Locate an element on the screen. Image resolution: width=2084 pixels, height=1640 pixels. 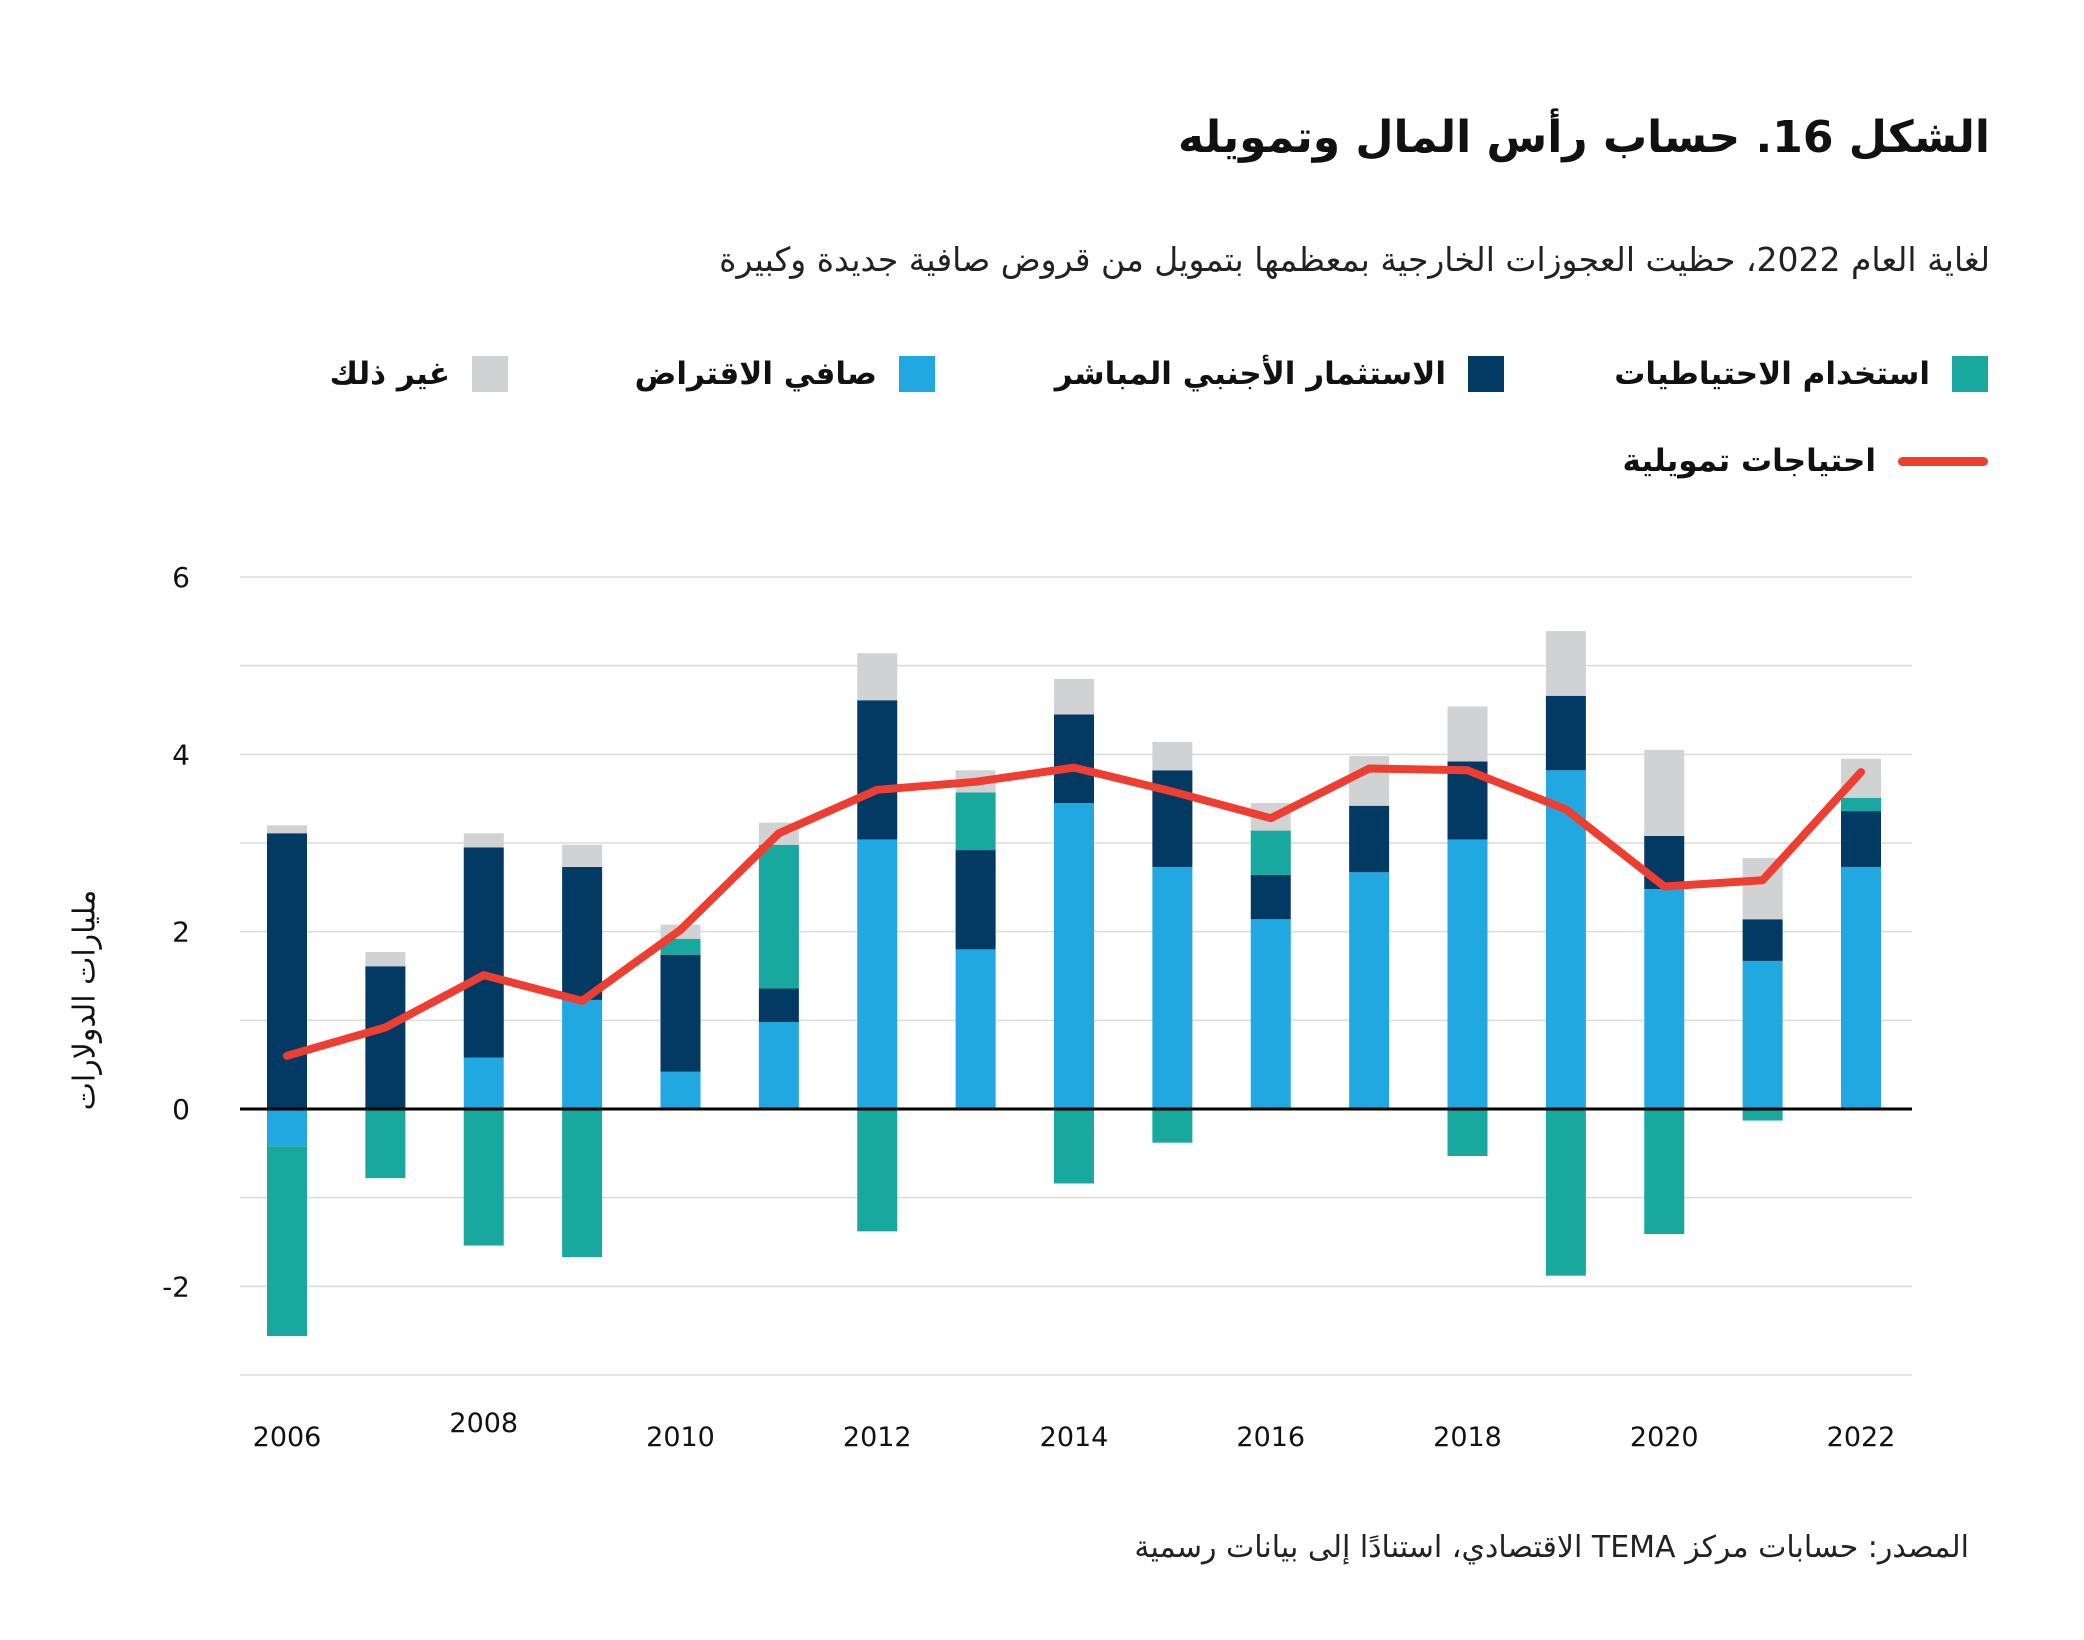
x-tick-label: 2008 is located at coordinates (483, 1423).